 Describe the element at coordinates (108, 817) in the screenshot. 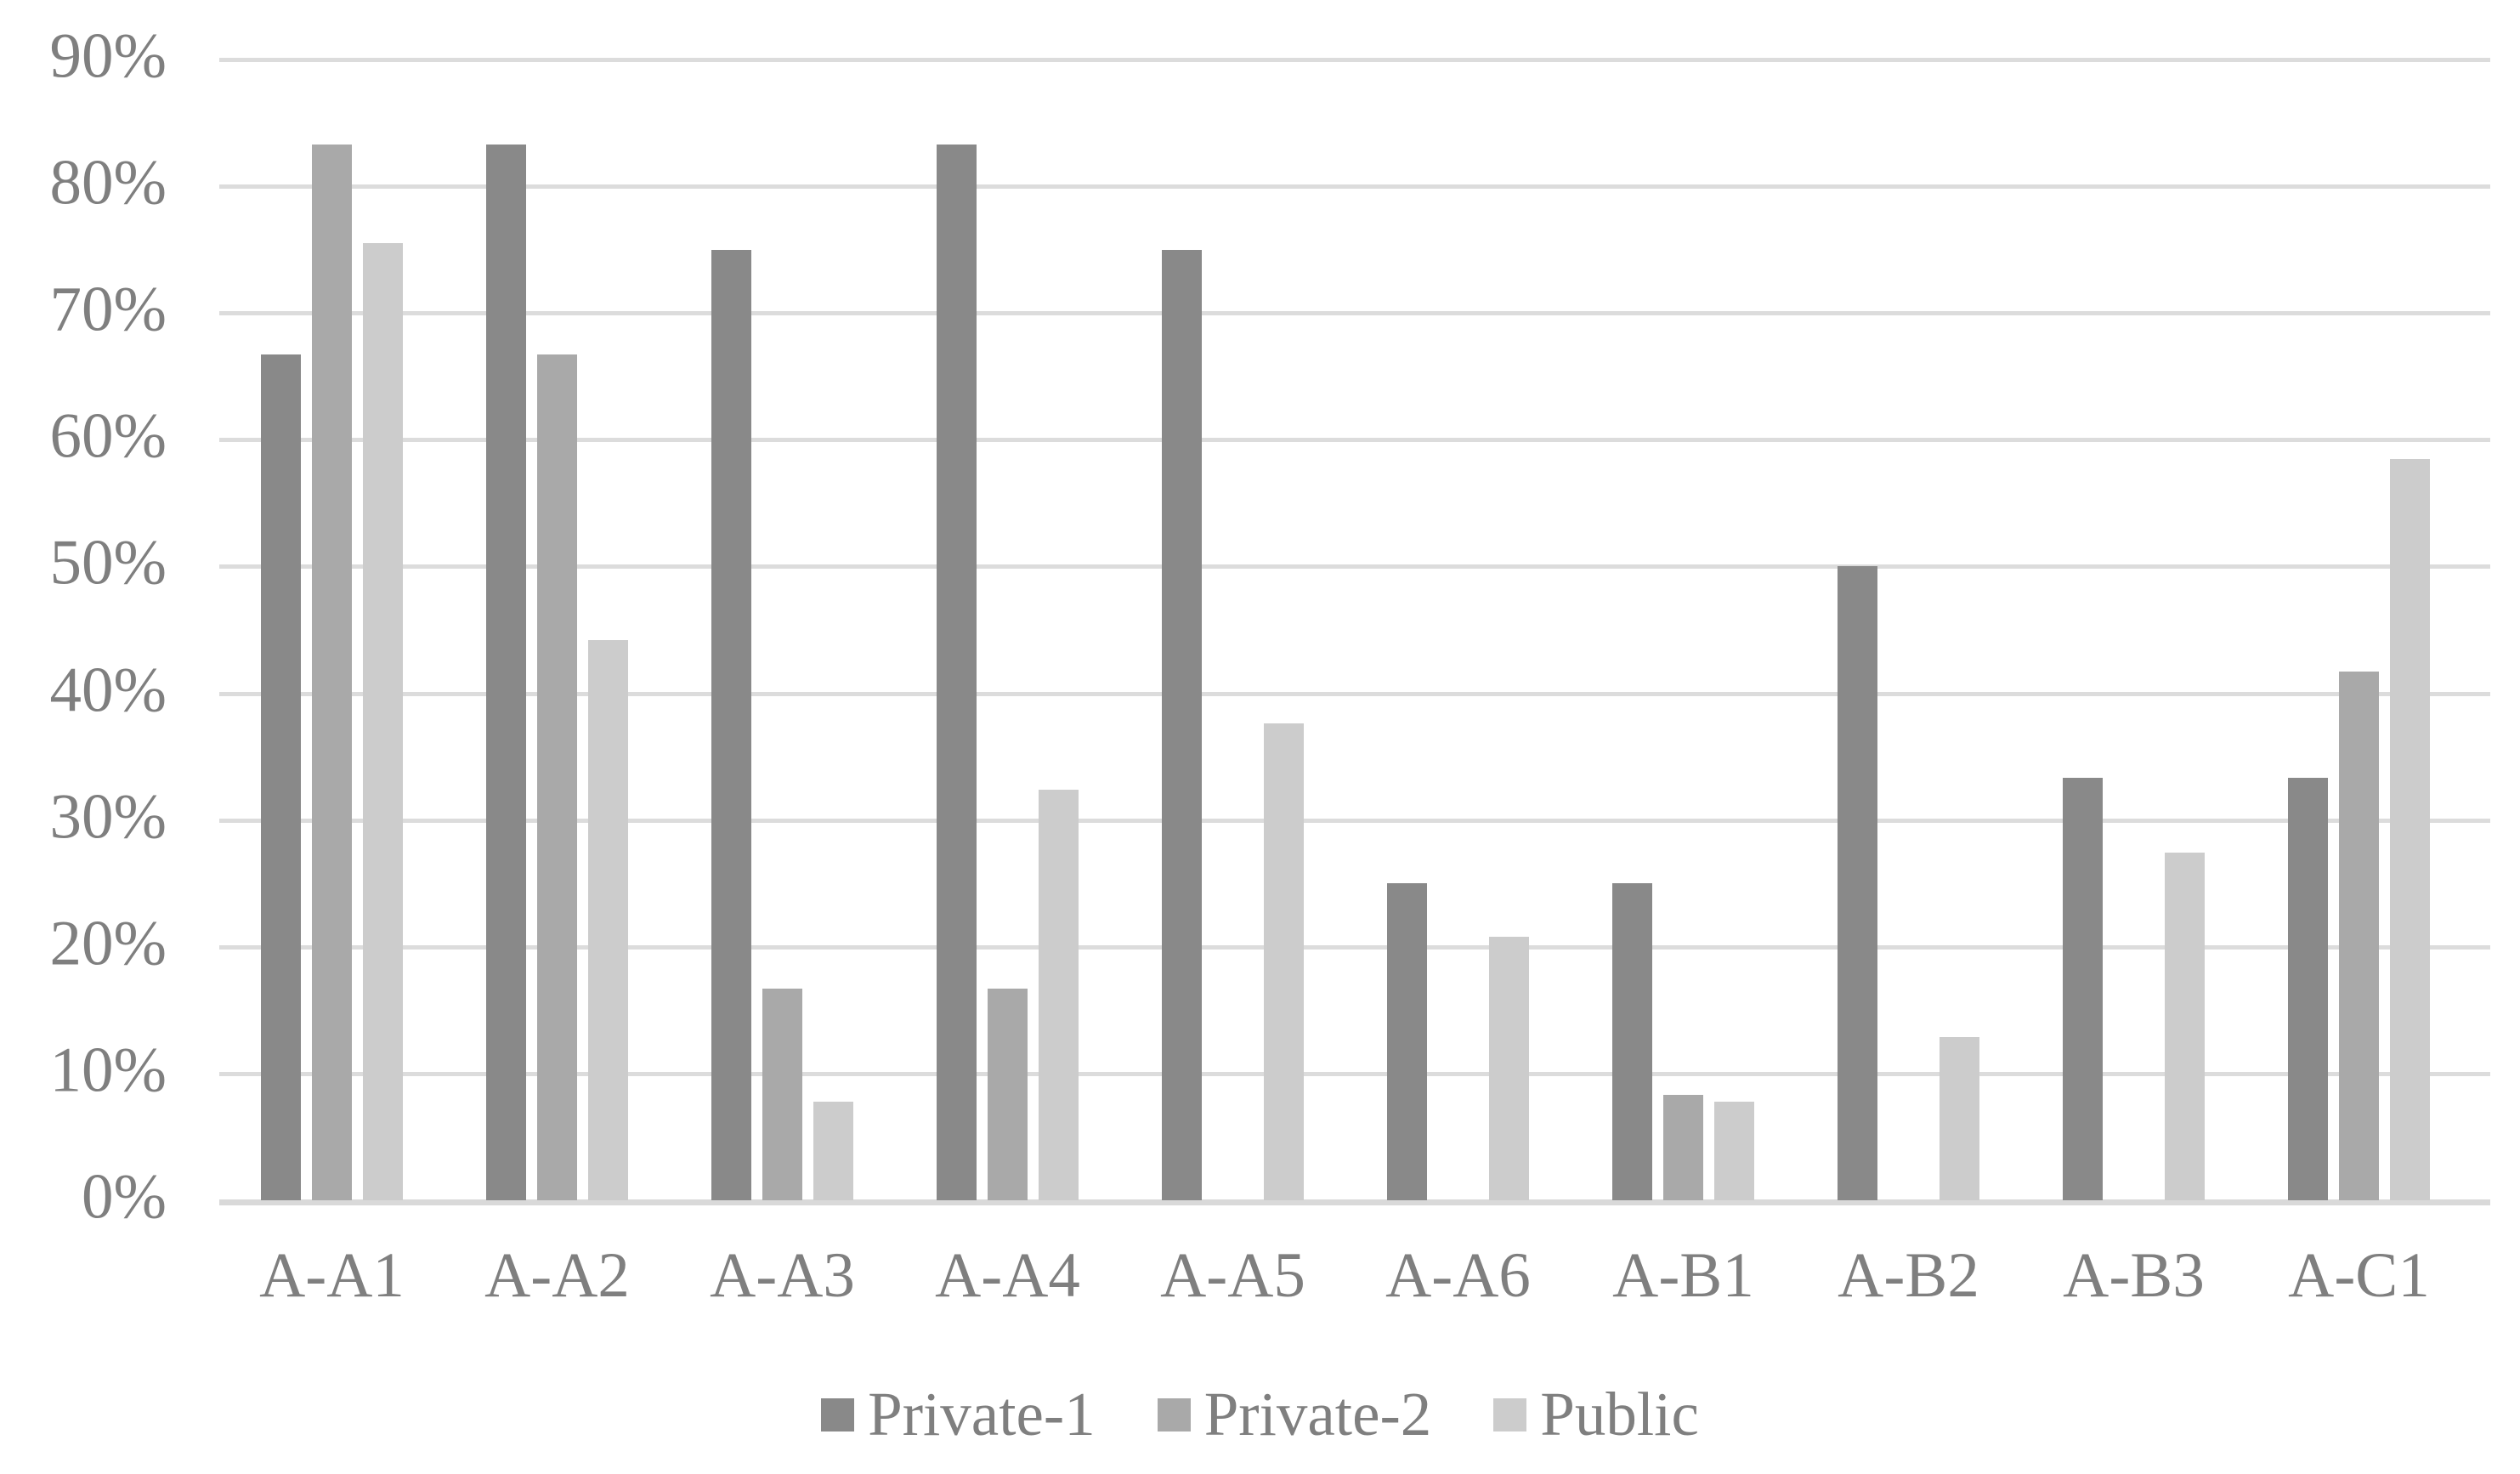

I see `y-tick-label-30: 30%` at that location.